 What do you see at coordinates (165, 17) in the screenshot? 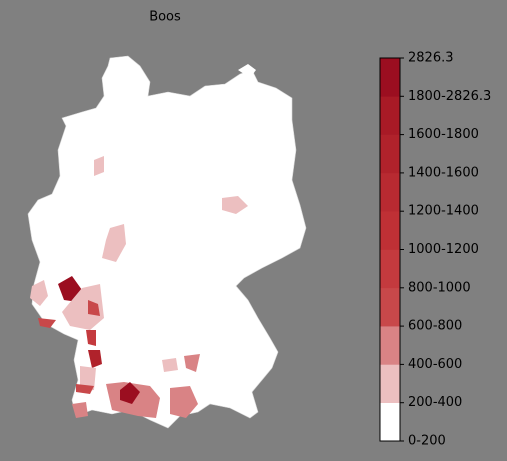
I see `map-title: Boos` at bounding box center [165, 17].